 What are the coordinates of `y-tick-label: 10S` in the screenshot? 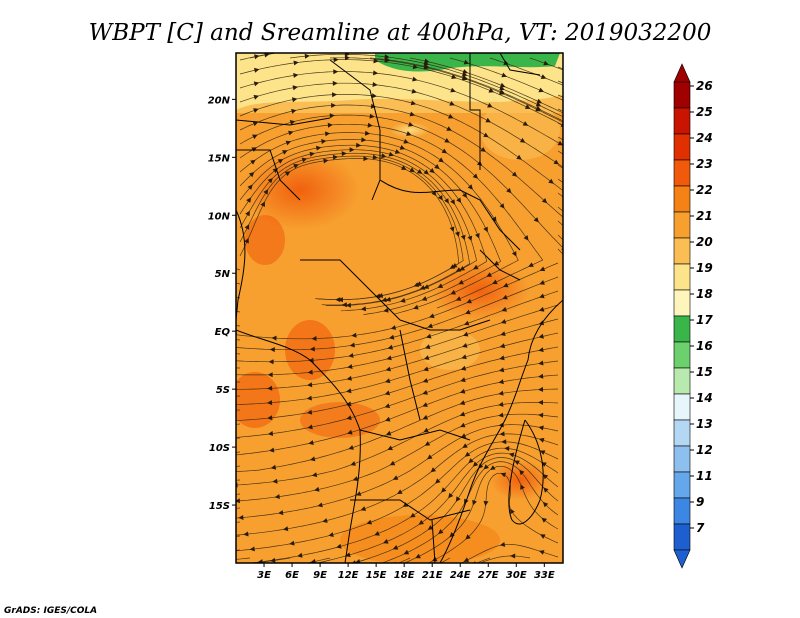 It's located at (219, 448).